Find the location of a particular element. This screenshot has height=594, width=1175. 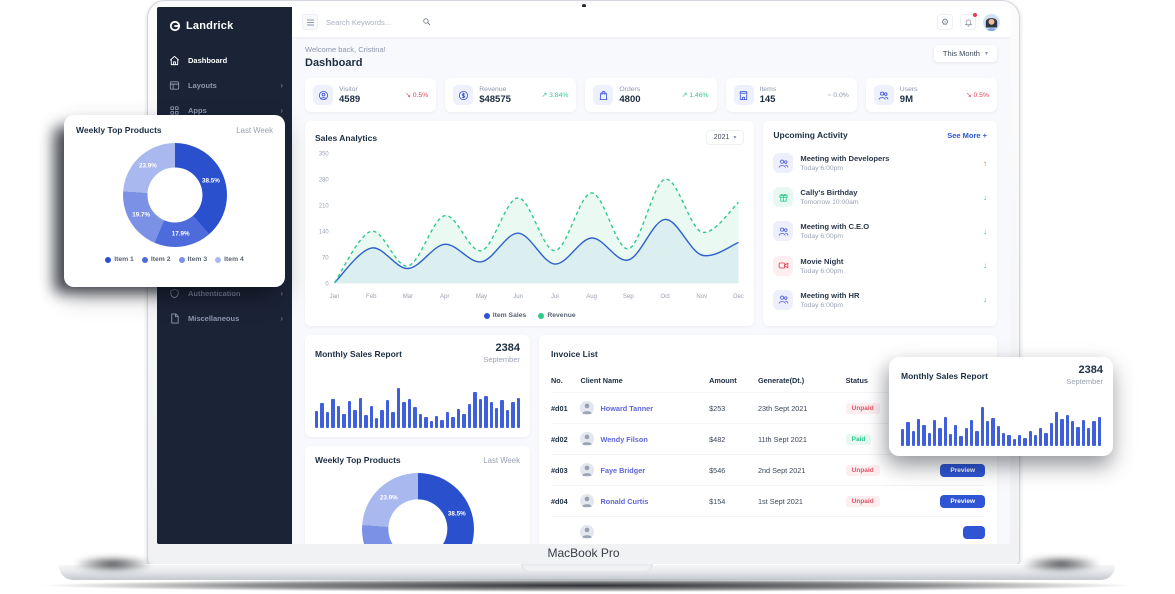

stat-delta: ↗ 3.84% is located at coordinates (555, 95).